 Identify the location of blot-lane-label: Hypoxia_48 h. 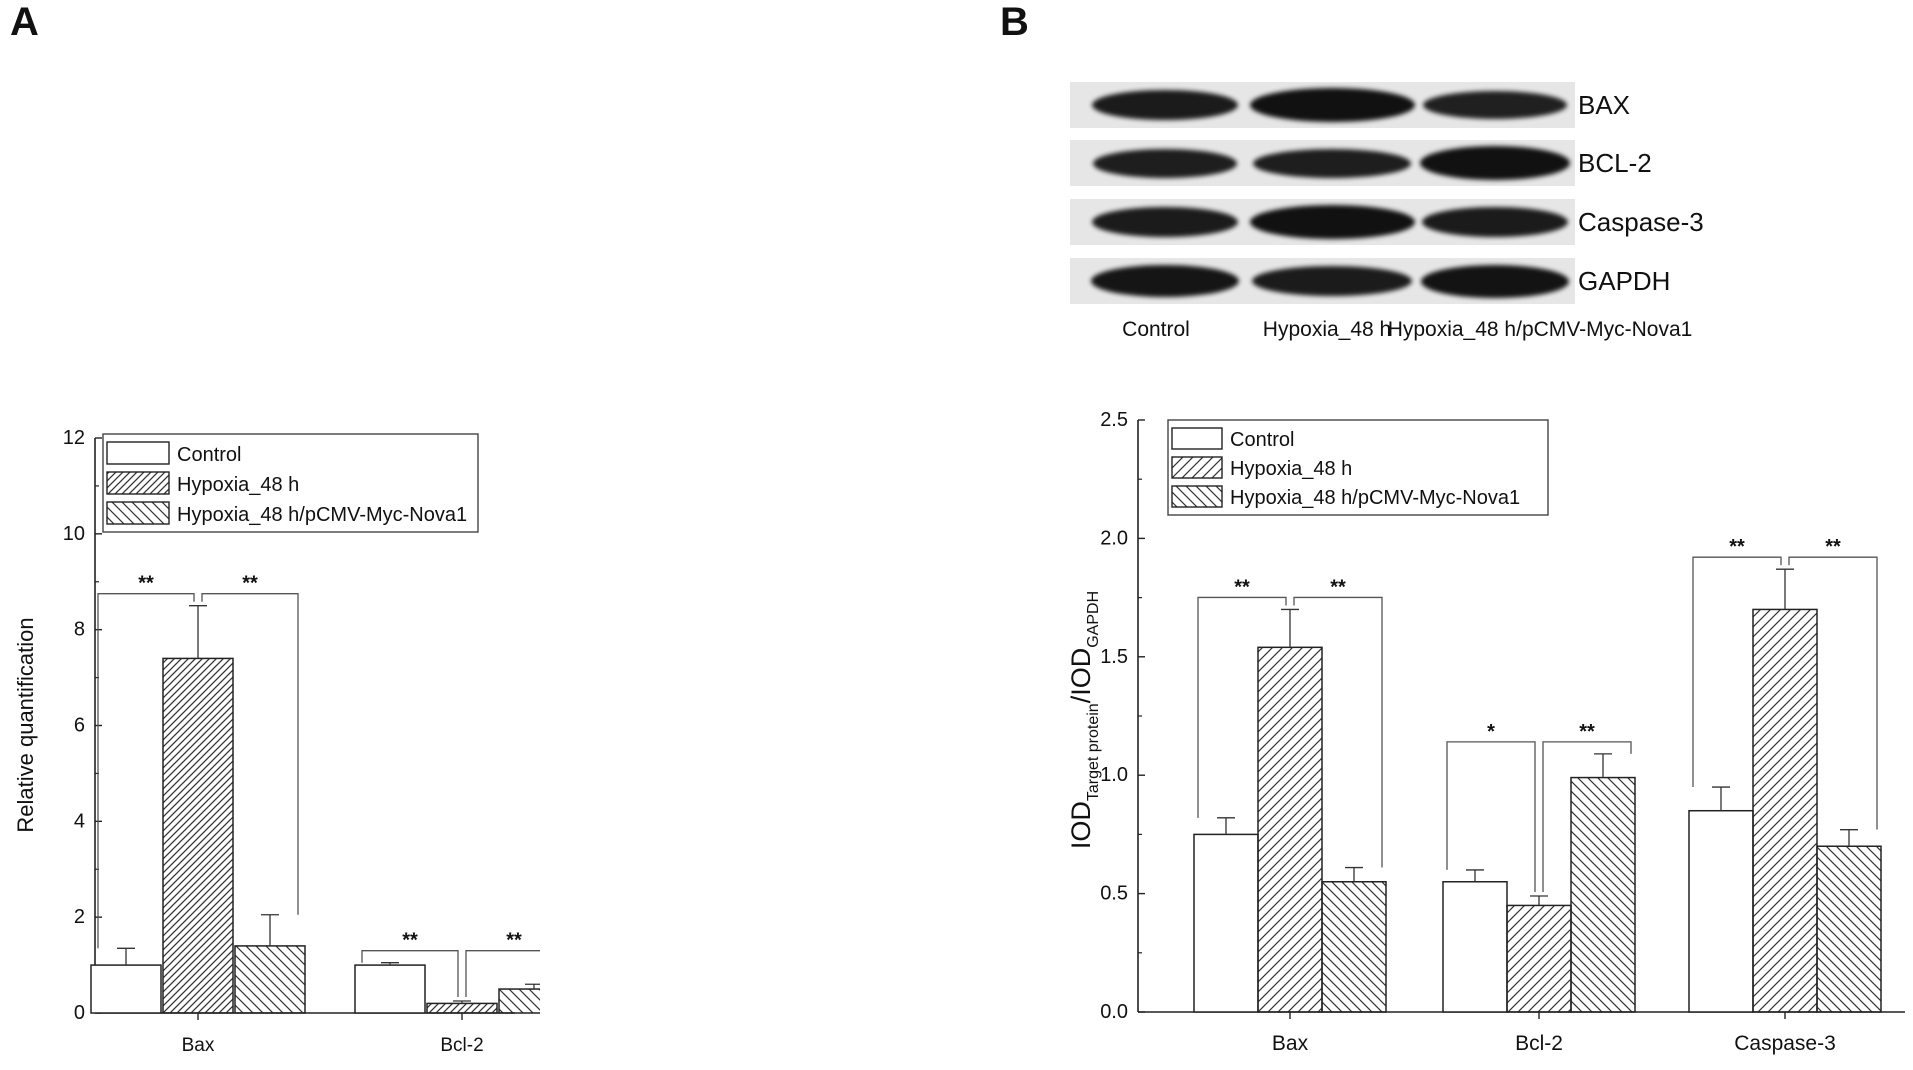
(1327, 329).